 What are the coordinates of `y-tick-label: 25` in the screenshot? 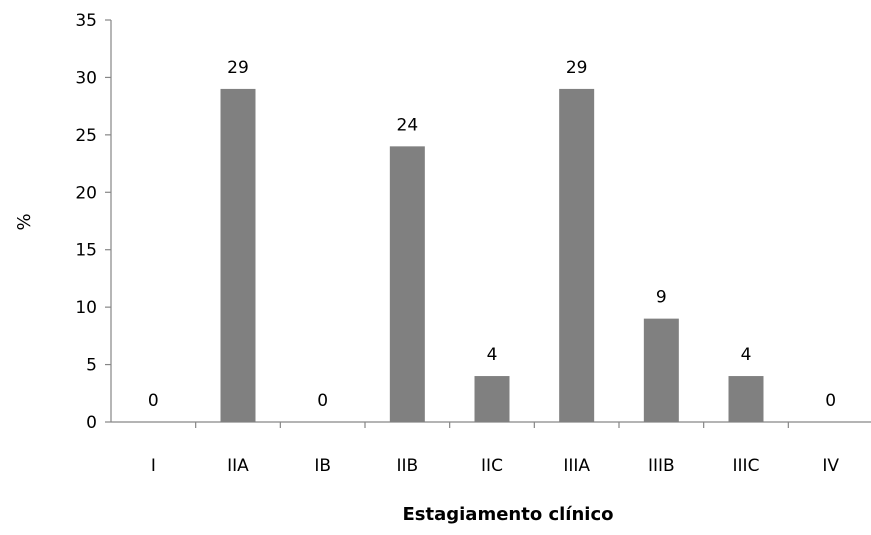 It's located at (86, 136).